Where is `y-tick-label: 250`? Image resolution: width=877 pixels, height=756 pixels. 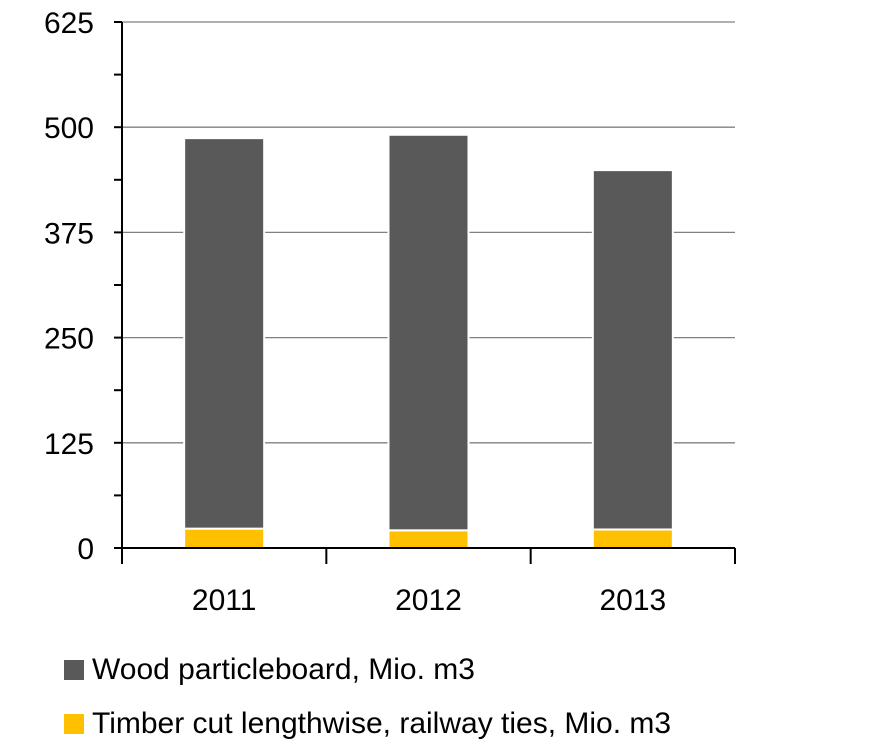 y-tick-label: 250 is located at coordinates (69, 339).